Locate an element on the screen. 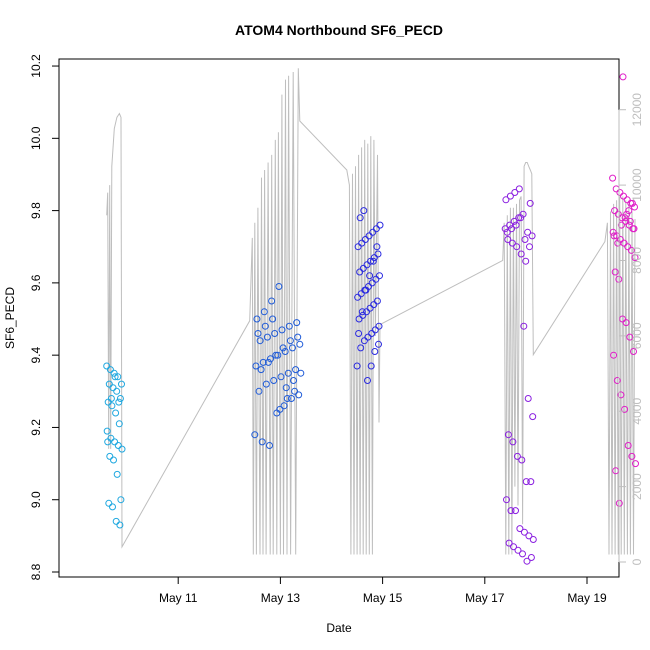  y2-tick-label: 10000 is located at coordinates (637, 185).